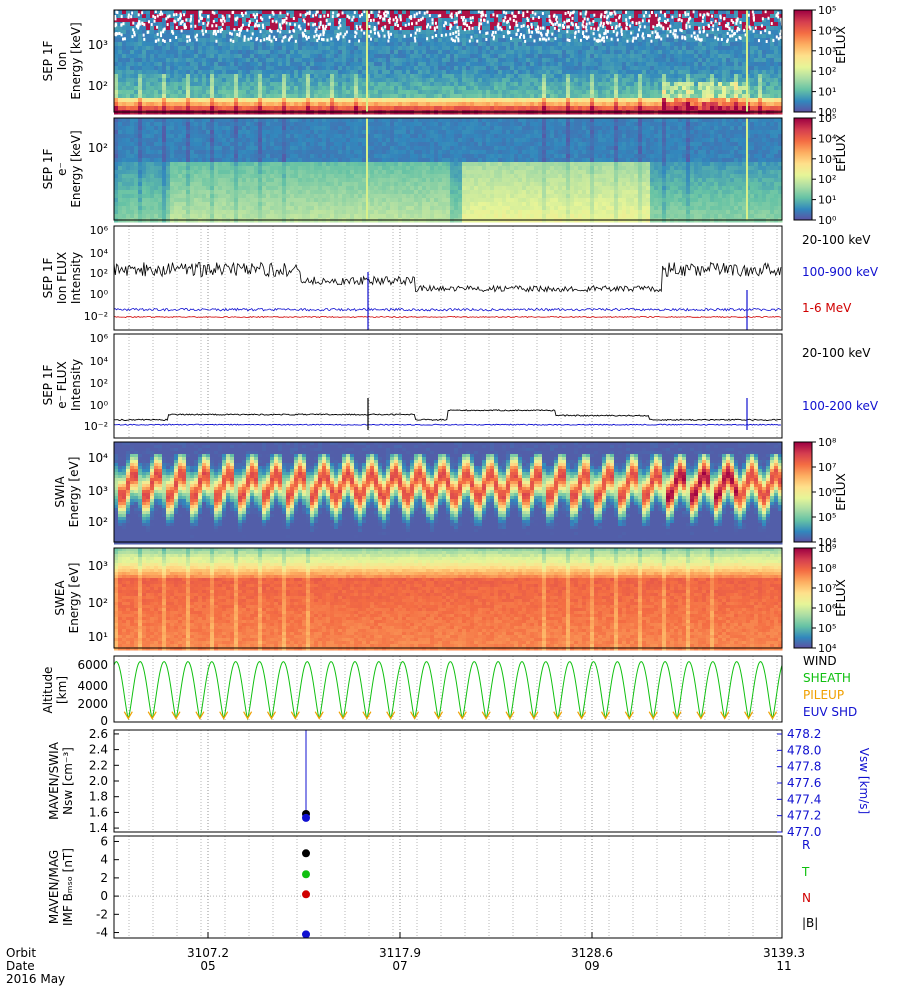 This screenshot has height=1000, width=900. I want to click on swia-moments-grid, so click(453, 781).